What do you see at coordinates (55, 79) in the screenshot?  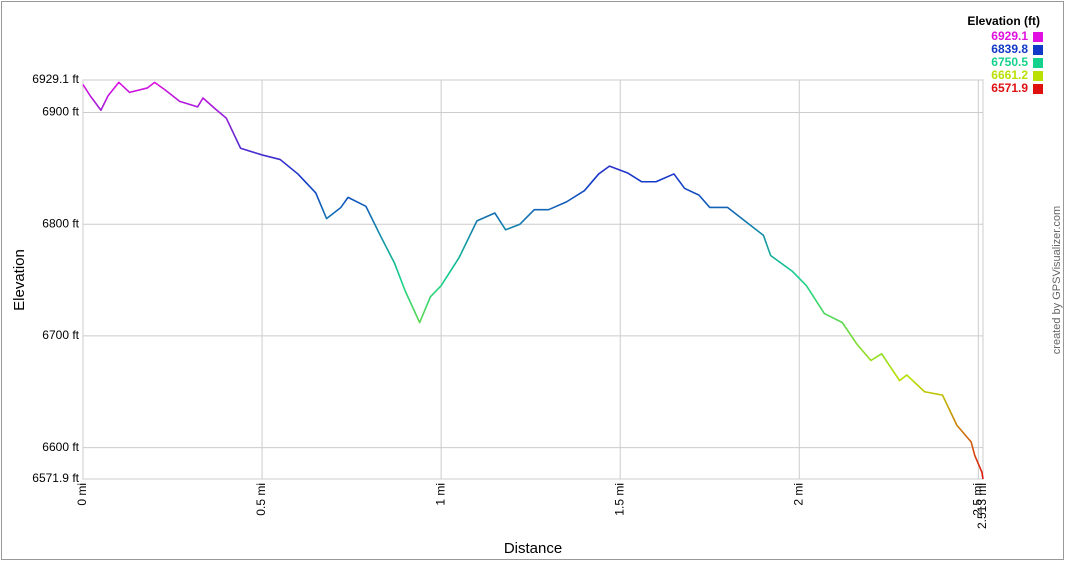 I see `y-tick-label: 6929.1 ft` at bounding box center [55, 79].